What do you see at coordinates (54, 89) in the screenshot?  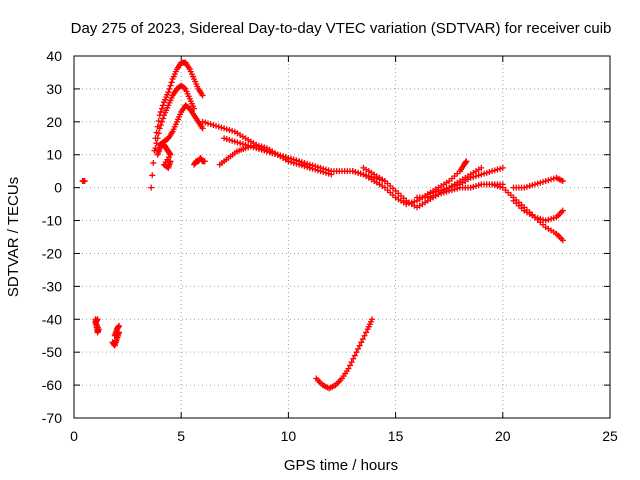 I see `y-tick-label: 30` at bounding box center [54, 89].